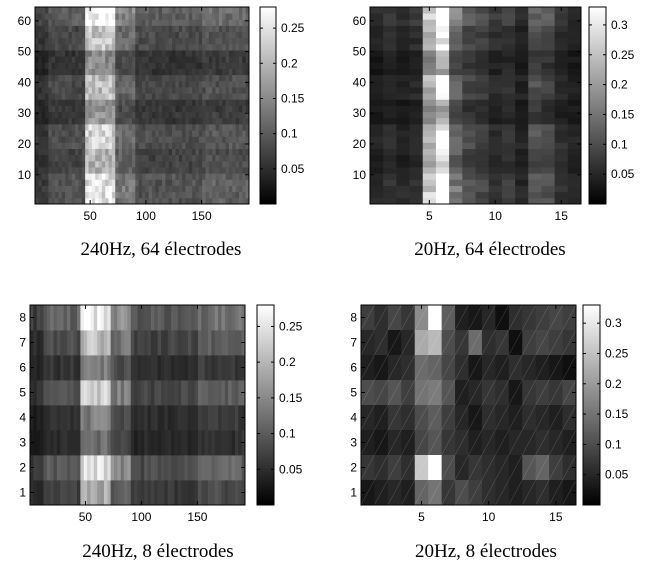 This screenshot has width=649, height=565. Describe the element at coordinates (353, 493) in the screenshot. I see `y-tick-label: 1` at that location.